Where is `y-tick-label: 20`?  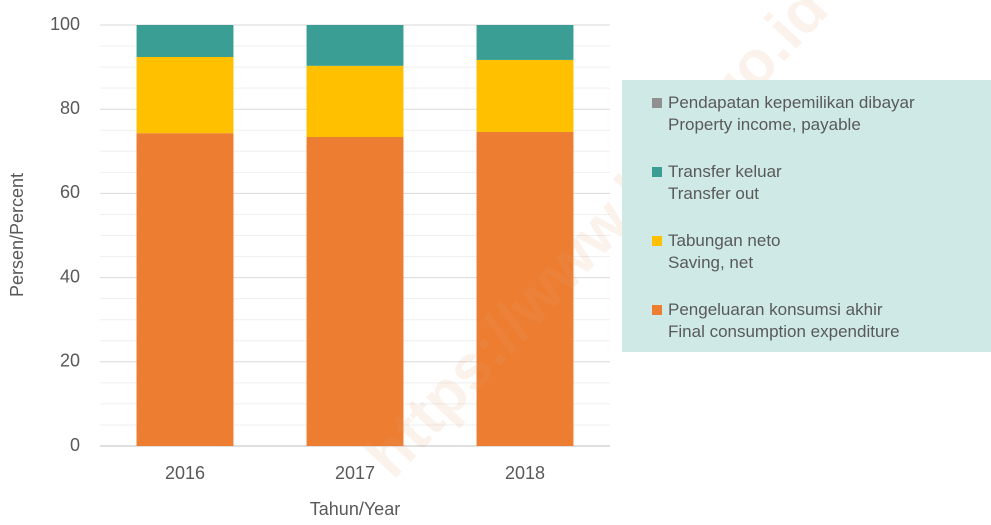 y-tick-label: 20 is located at coordinates (70, 361).